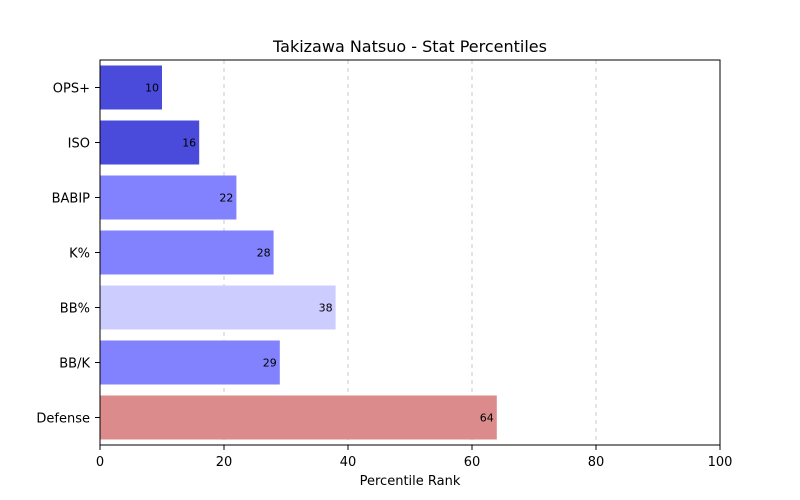  Describe the element at coordinates (100, 462) in the screenshot. I see `x-tick-label: 0` at that location.